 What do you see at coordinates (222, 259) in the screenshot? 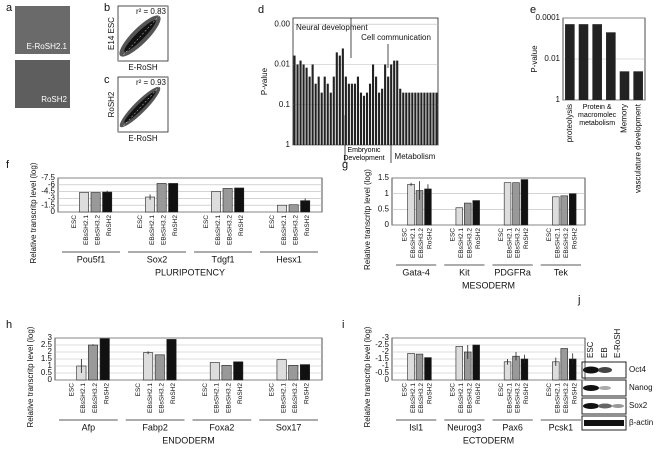
I see `x-tick-label: Tdgf1` at bounding box center [222, 259].